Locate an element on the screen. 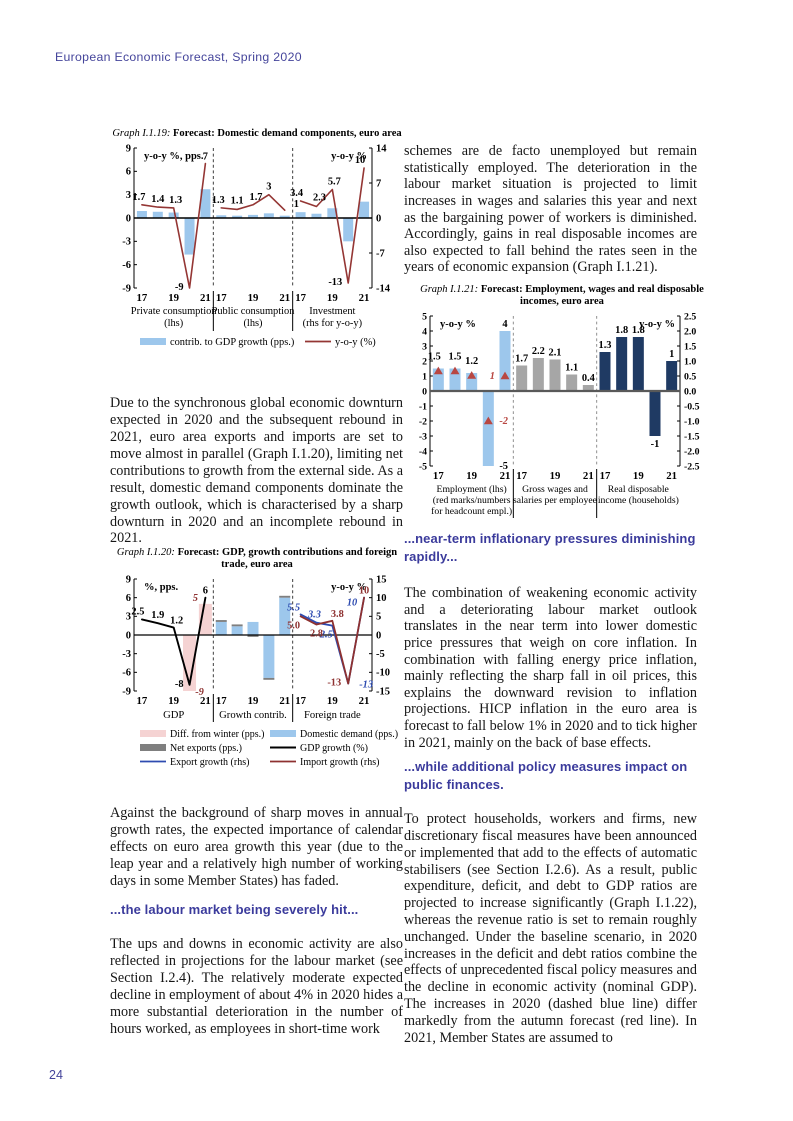 The width and height of the screenshot is (793, 1121). svg-text: Public consumption is located at coordinates (254, 311).